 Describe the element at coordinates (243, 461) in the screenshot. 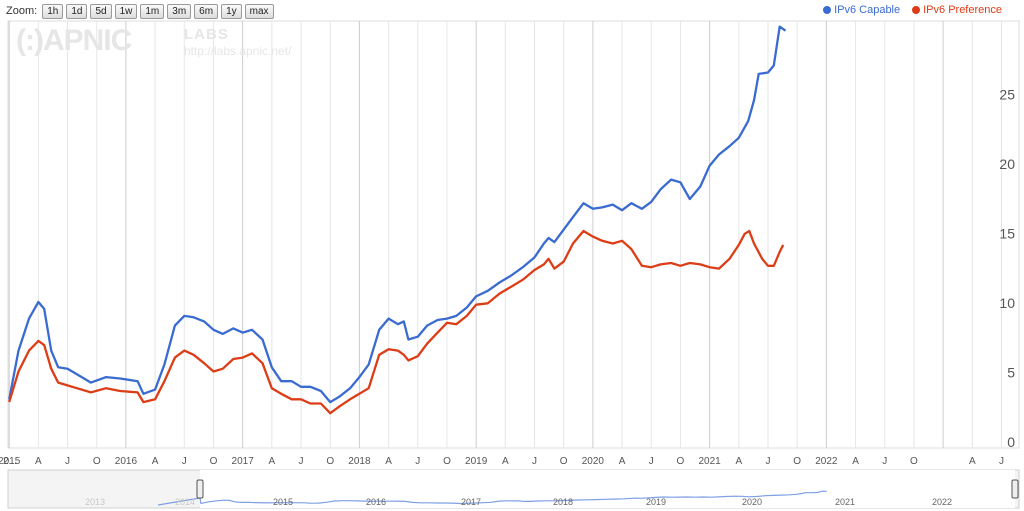

I see `x-tick-label-year: 2017` at that location.